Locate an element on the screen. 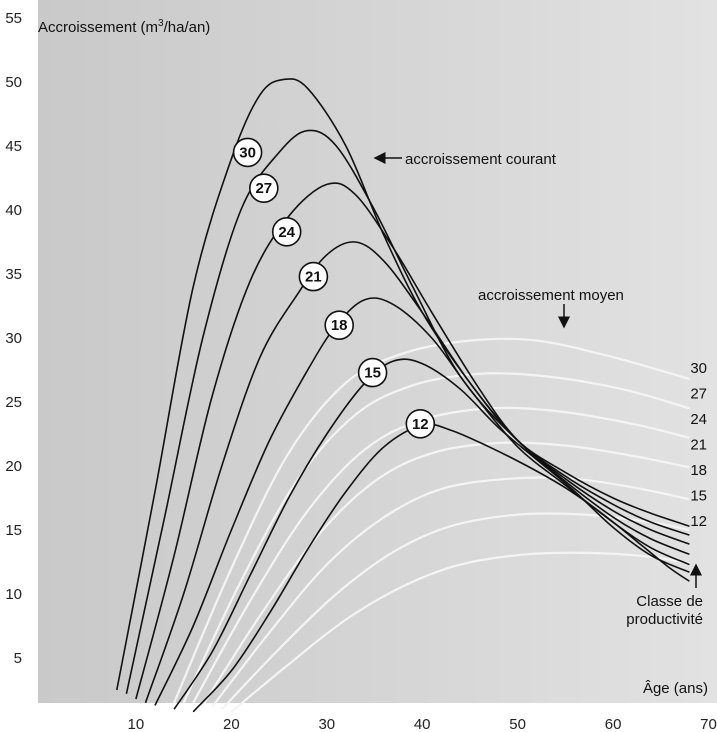 The image size is (717, 732). x-tick-label: 40 is located at coordinates (422, 724).